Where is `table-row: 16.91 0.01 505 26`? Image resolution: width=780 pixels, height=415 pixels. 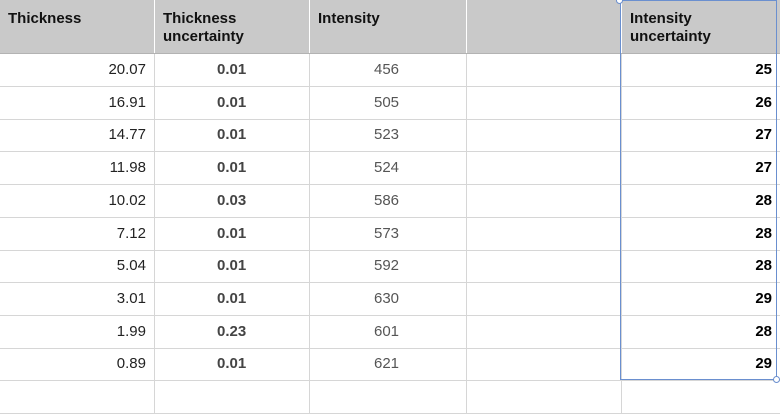
table-row: 16.91 0.01 505 26 is located at coordinates (390, 103).